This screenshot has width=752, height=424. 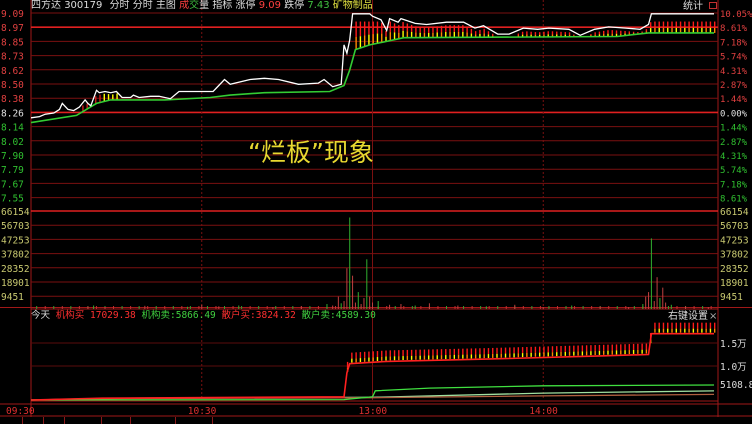 I want to click on period-label: 分时, so click(x=119, y=5).